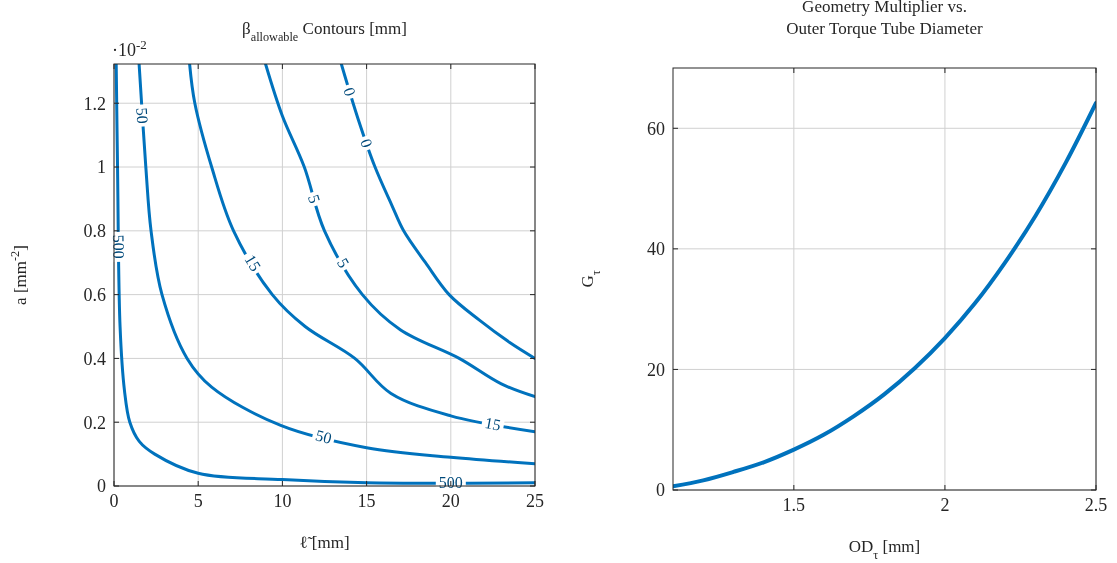 The image size is (1117, 563). I want to click on y-tick-label: 20, so click(656, 369).